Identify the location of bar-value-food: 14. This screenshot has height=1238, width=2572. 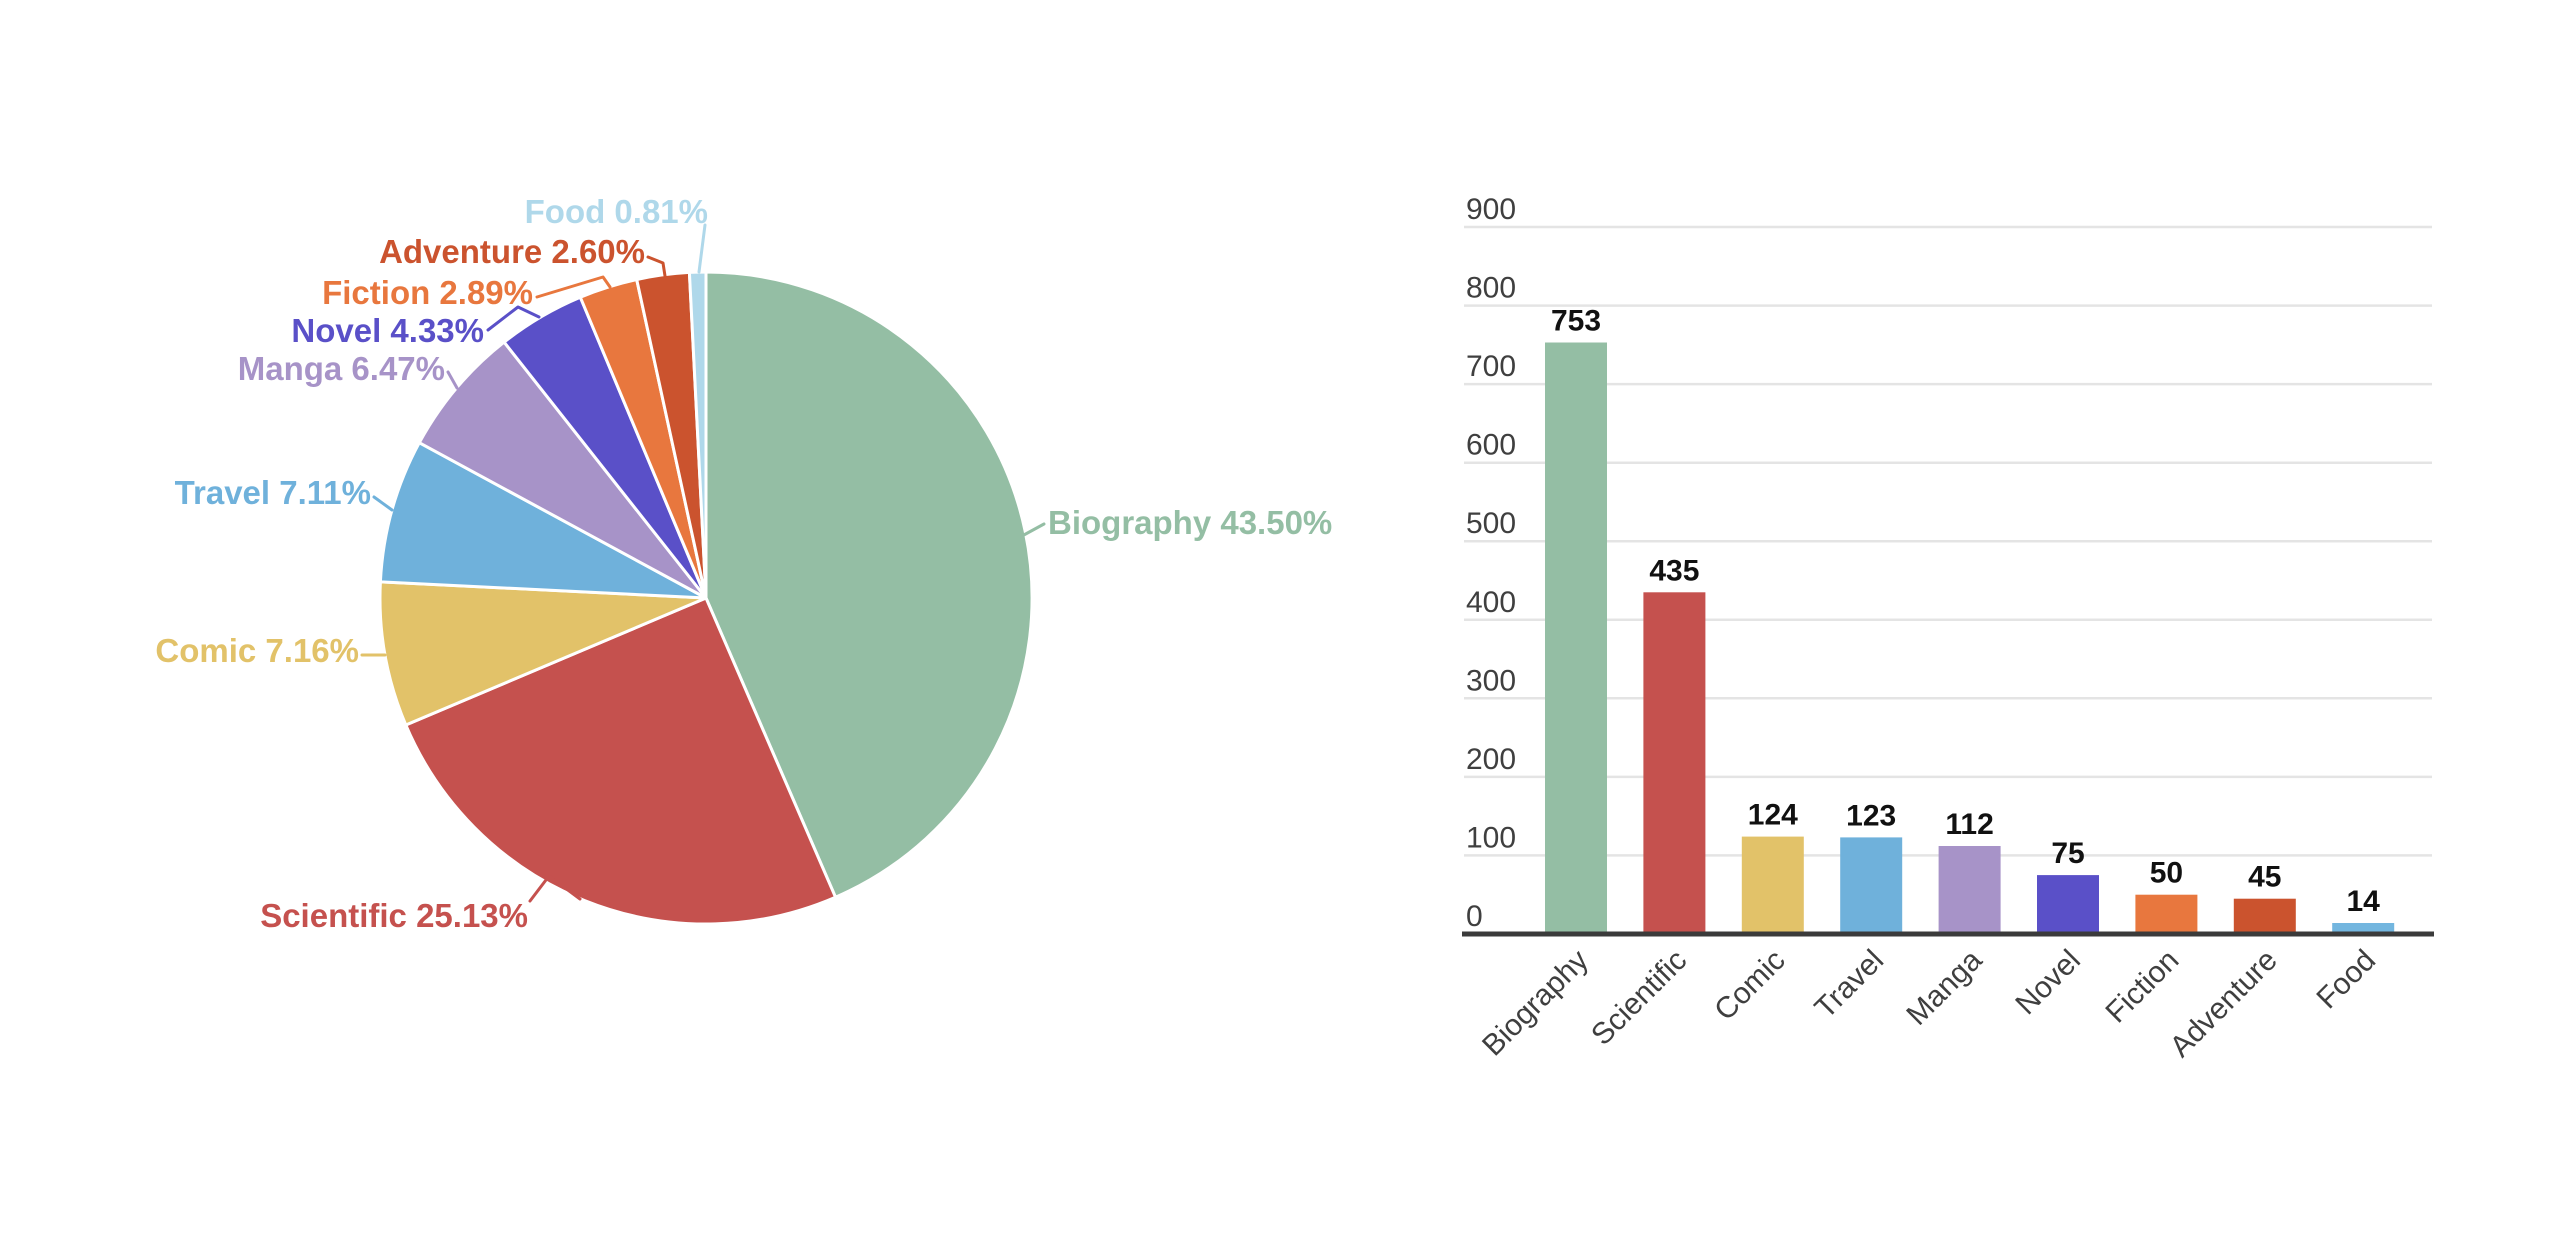
(2364, 901).